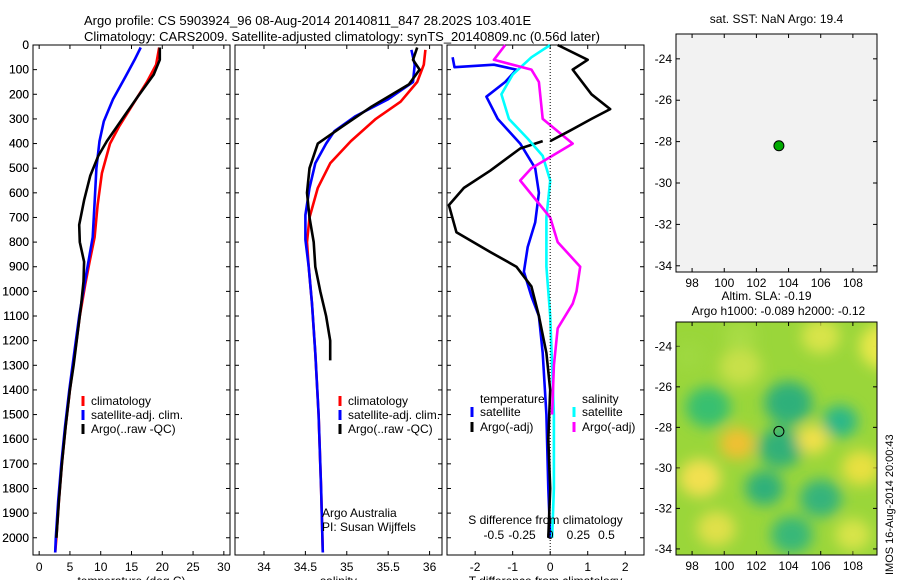  I want to click on x-tick-label: 35, so click(347, 567).